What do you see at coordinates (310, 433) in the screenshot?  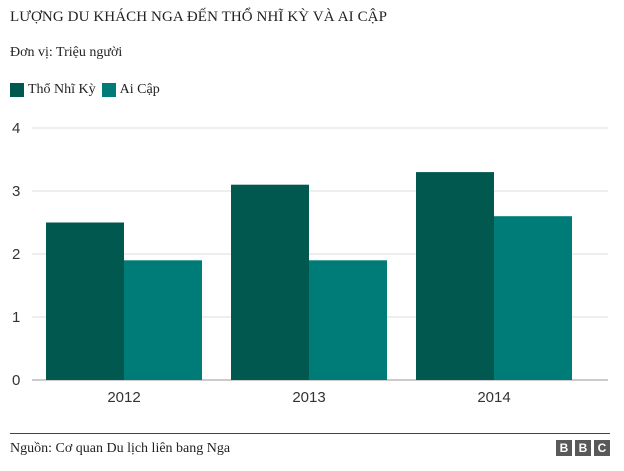 I see `footer-divider` at bounding box center [310, 433].